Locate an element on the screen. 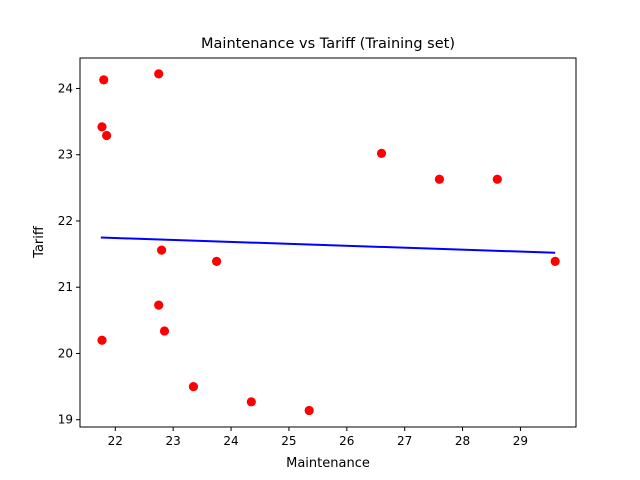 The width and height of the screenshot is (640, 480). x-tick-label: 28 is located at coordinates (462, 441).